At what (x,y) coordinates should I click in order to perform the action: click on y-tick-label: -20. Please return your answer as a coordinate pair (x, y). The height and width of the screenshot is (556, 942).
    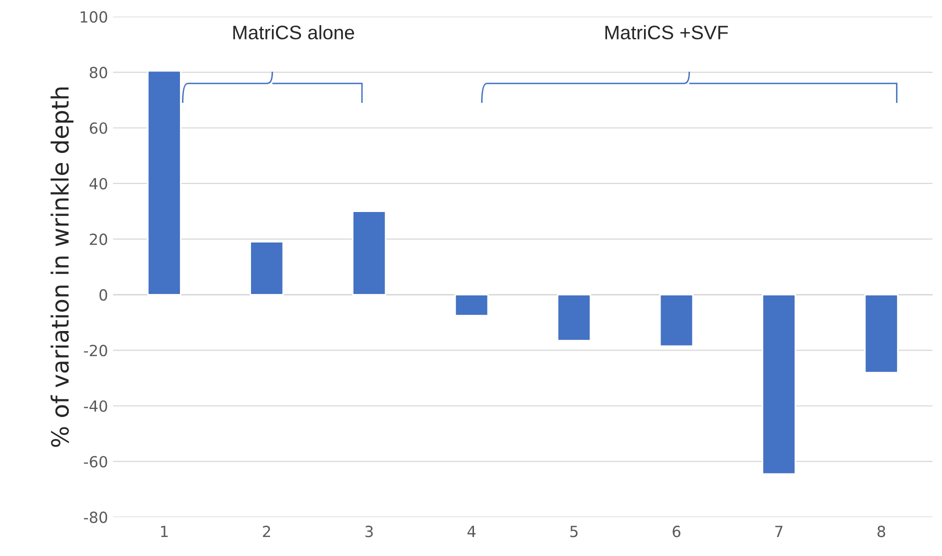
    Looking at the image, I should click on (96, 350).